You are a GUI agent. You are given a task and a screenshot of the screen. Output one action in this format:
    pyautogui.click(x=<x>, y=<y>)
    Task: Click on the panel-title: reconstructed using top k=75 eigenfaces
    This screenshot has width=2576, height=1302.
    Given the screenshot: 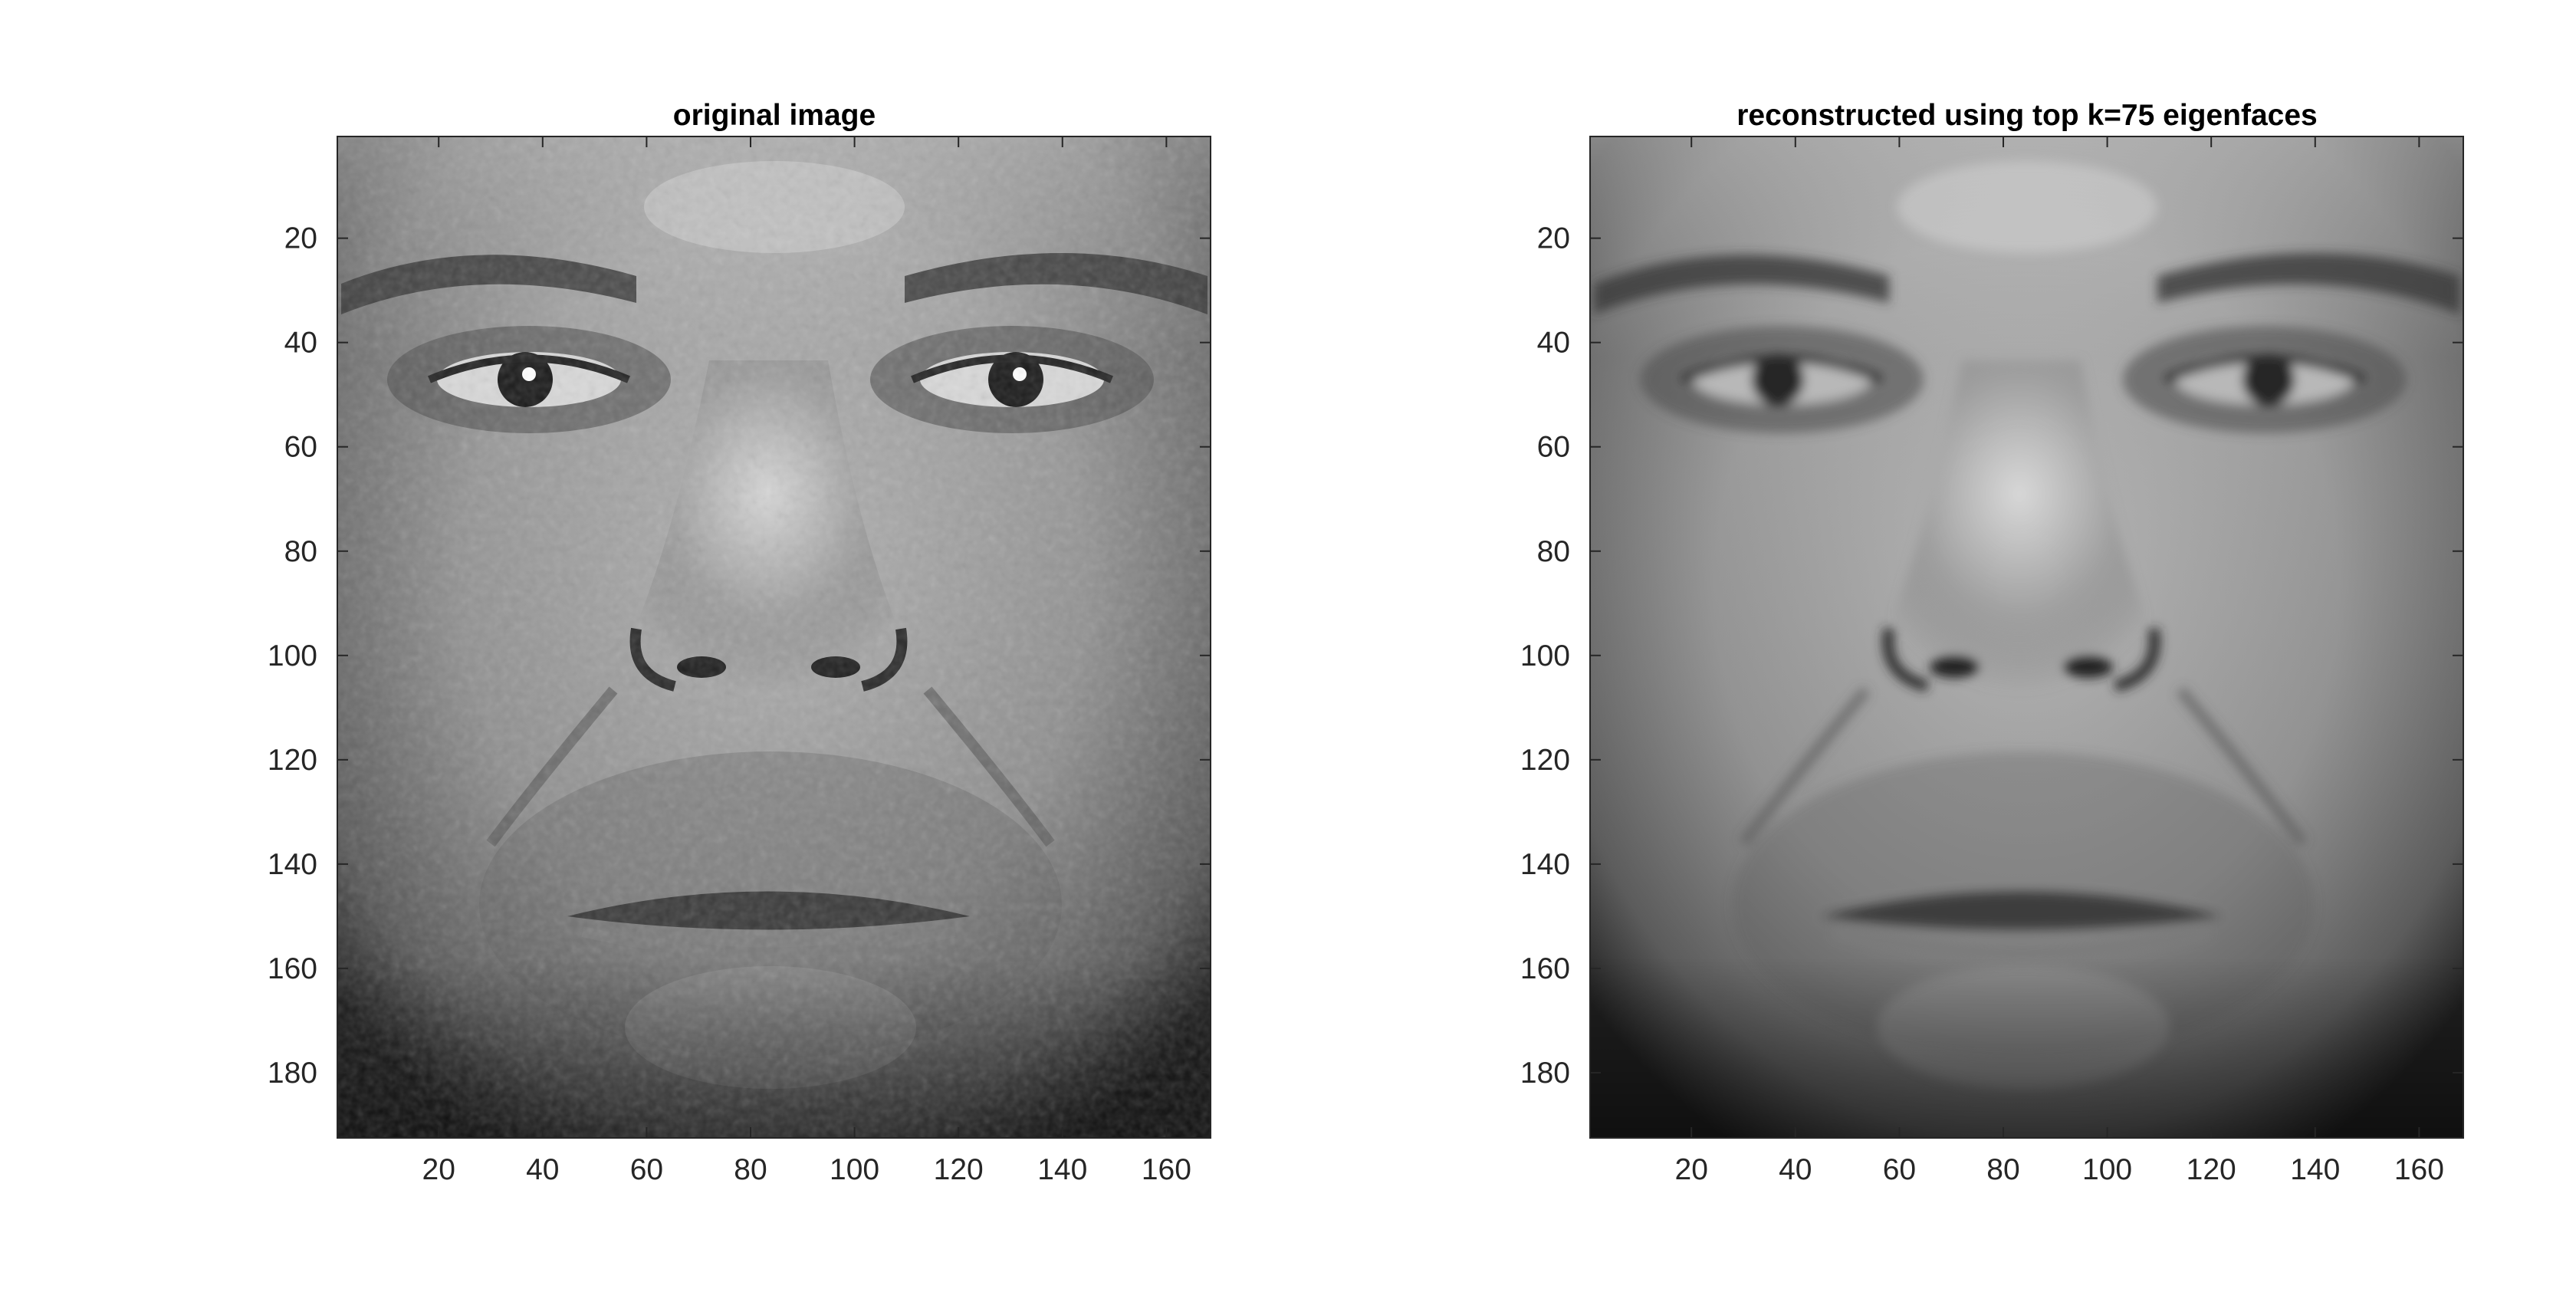 What is the action you would take?
    pyautogui.click(x=2028, y=115)
    